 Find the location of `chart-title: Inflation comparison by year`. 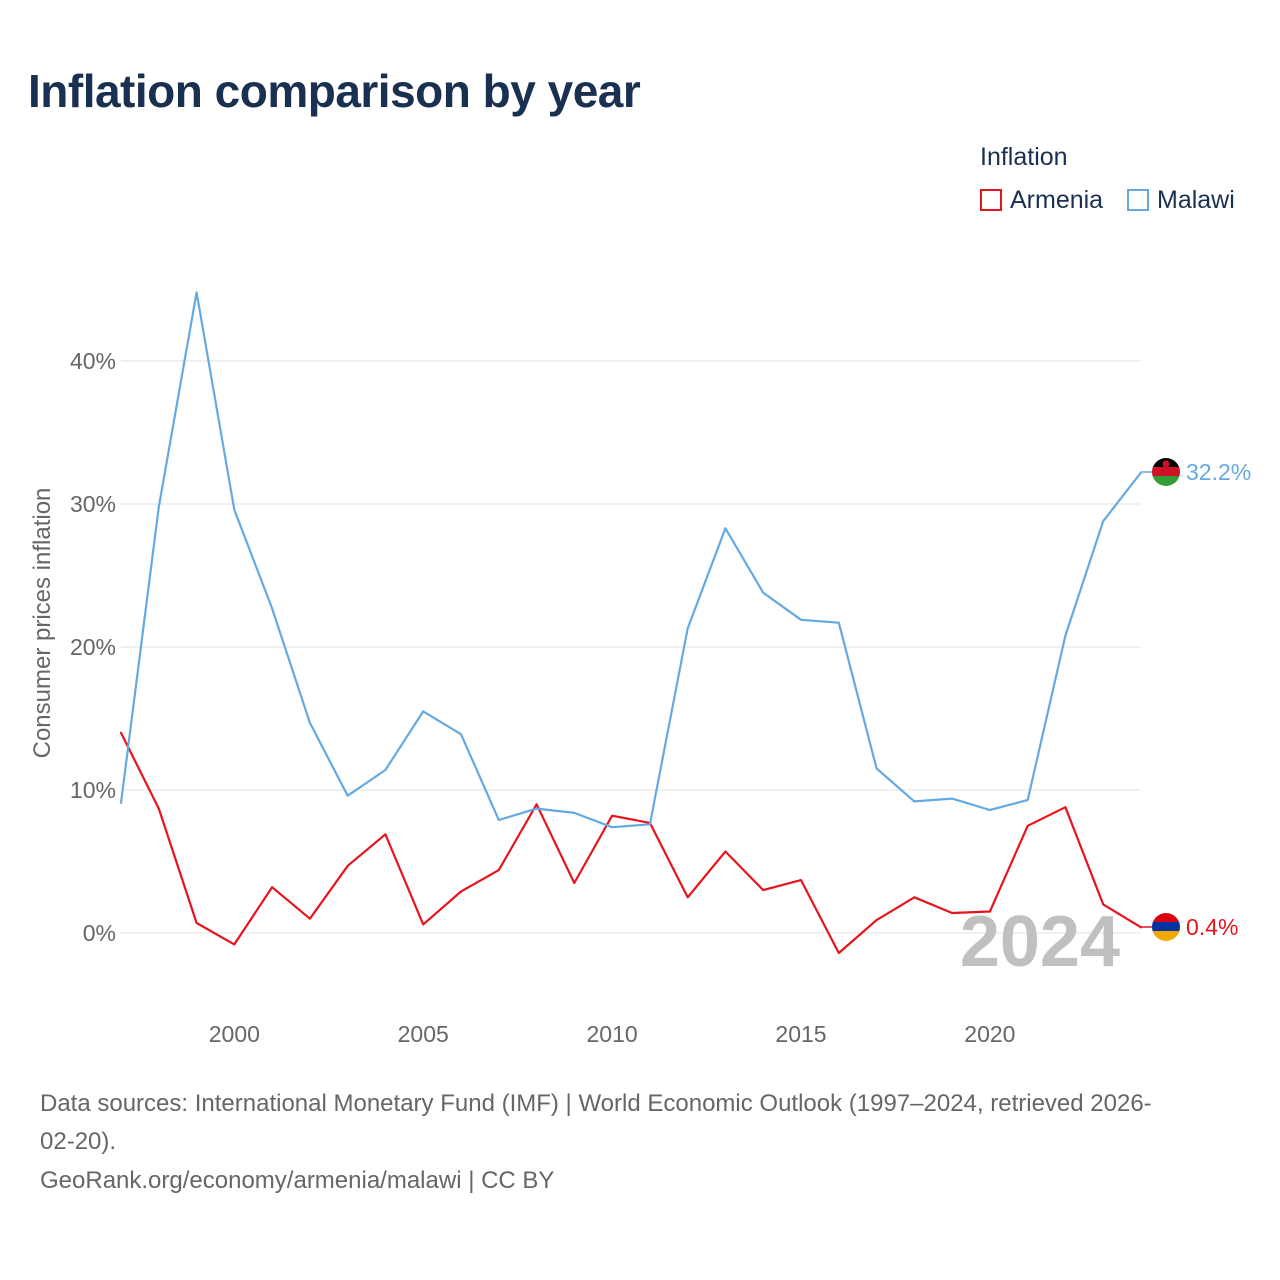

chart-title: Inflation comparison by year is located at coordinates (334, 91).